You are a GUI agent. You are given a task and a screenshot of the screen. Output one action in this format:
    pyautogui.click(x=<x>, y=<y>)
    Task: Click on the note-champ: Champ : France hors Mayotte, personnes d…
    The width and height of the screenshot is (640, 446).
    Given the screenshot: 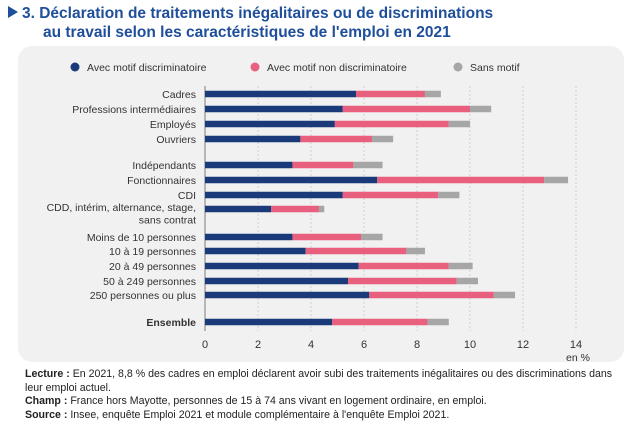 What is the action you would take?
    pyautogui.click(x=256, y=401)
    